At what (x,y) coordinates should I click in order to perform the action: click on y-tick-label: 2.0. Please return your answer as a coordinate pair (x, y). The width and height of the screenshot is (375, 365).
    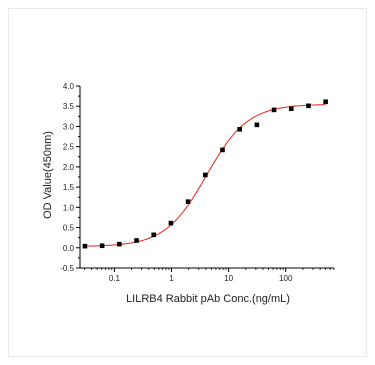
    Looking at the image, I should click on (69, 167).